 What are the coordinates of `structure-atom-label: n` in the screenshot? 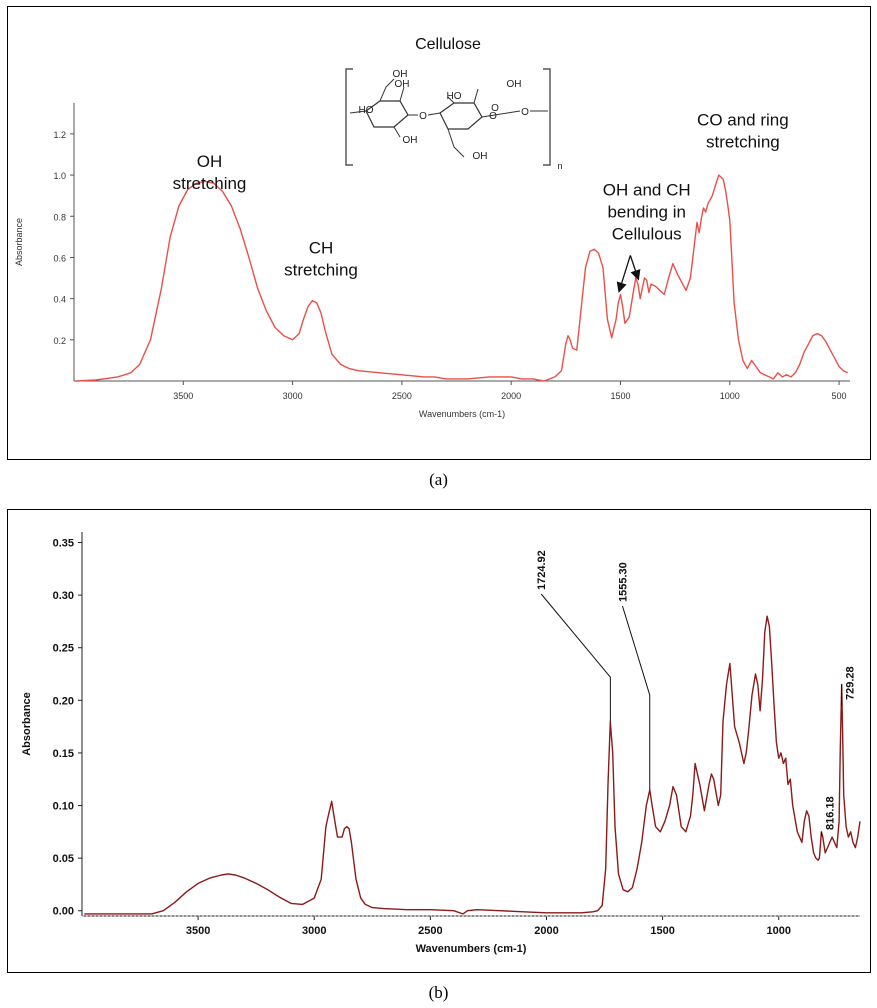 It's located at (559, 166).